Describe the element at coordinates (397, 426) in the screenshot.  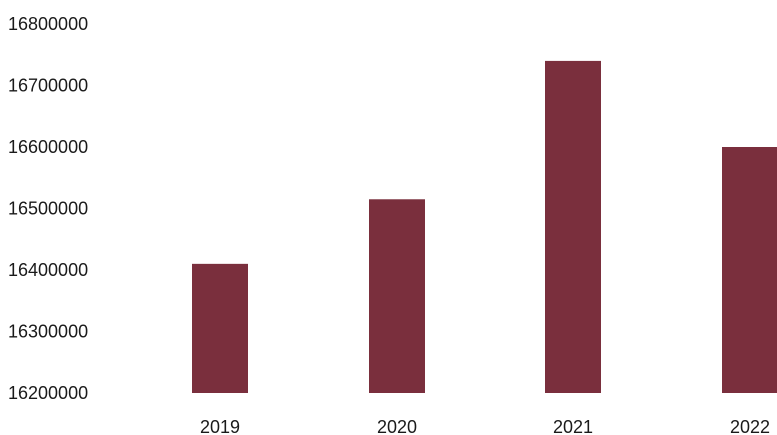
I see `x-tick-label: 2020` at that location.